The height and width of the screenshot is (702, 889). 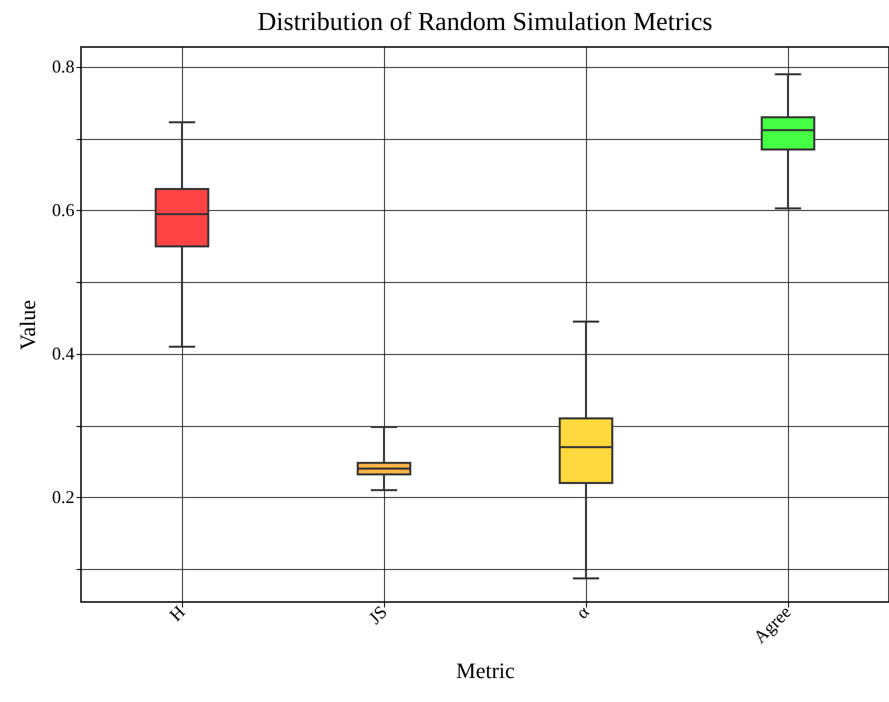 I want to click on y-axis-title: Value, so click(x=27, y=325).